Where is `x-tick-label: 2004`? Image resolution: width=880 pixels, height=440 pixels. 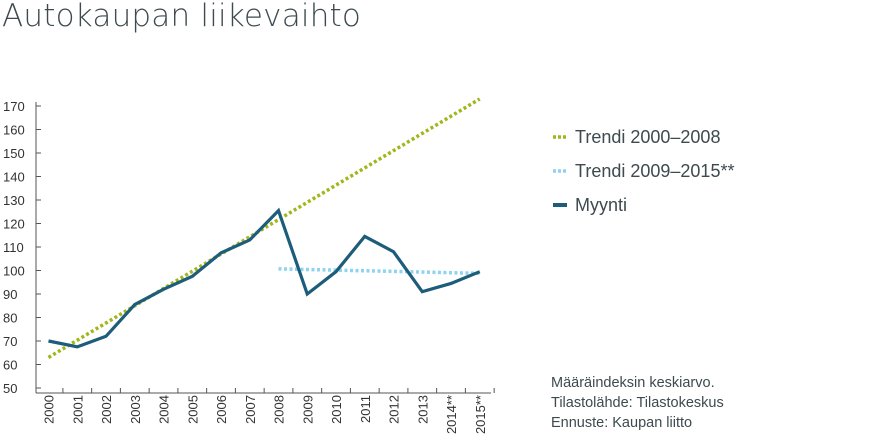
x-tick-label: 2004 is located at coordinates (164, 409).